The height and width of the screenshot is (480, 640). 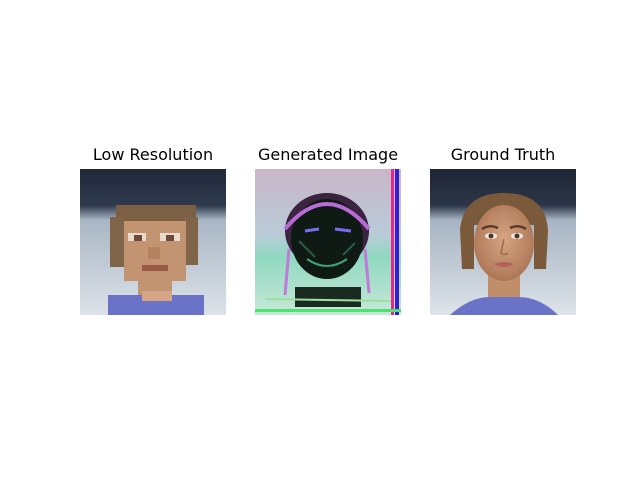 What do you see at coordinates (328, 242) in the screenshot?
I see `generated-image` at bounding box center [328, 242].